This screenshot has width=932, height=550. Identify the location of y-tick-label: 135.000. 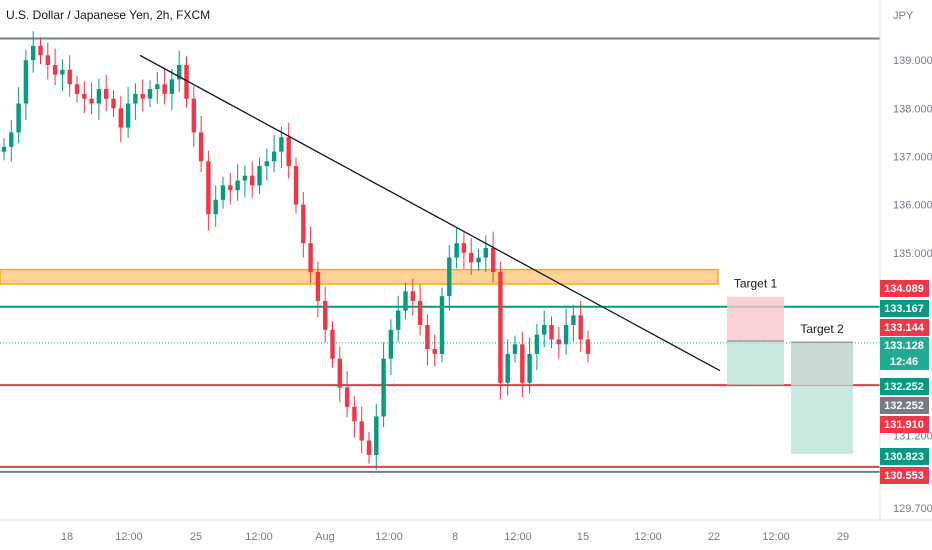
(912, 254).